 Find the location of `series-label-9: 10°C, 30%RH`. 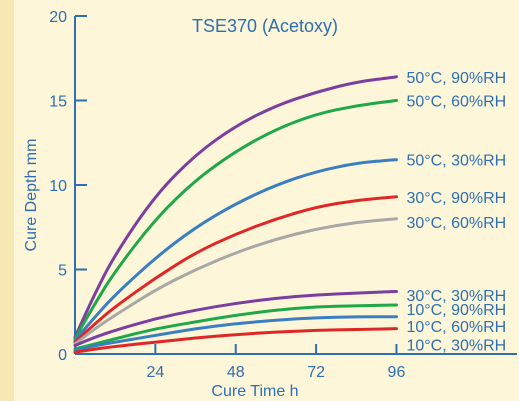

series-label-9: 10°C, 30%RH is located at coordinates (456, 346).